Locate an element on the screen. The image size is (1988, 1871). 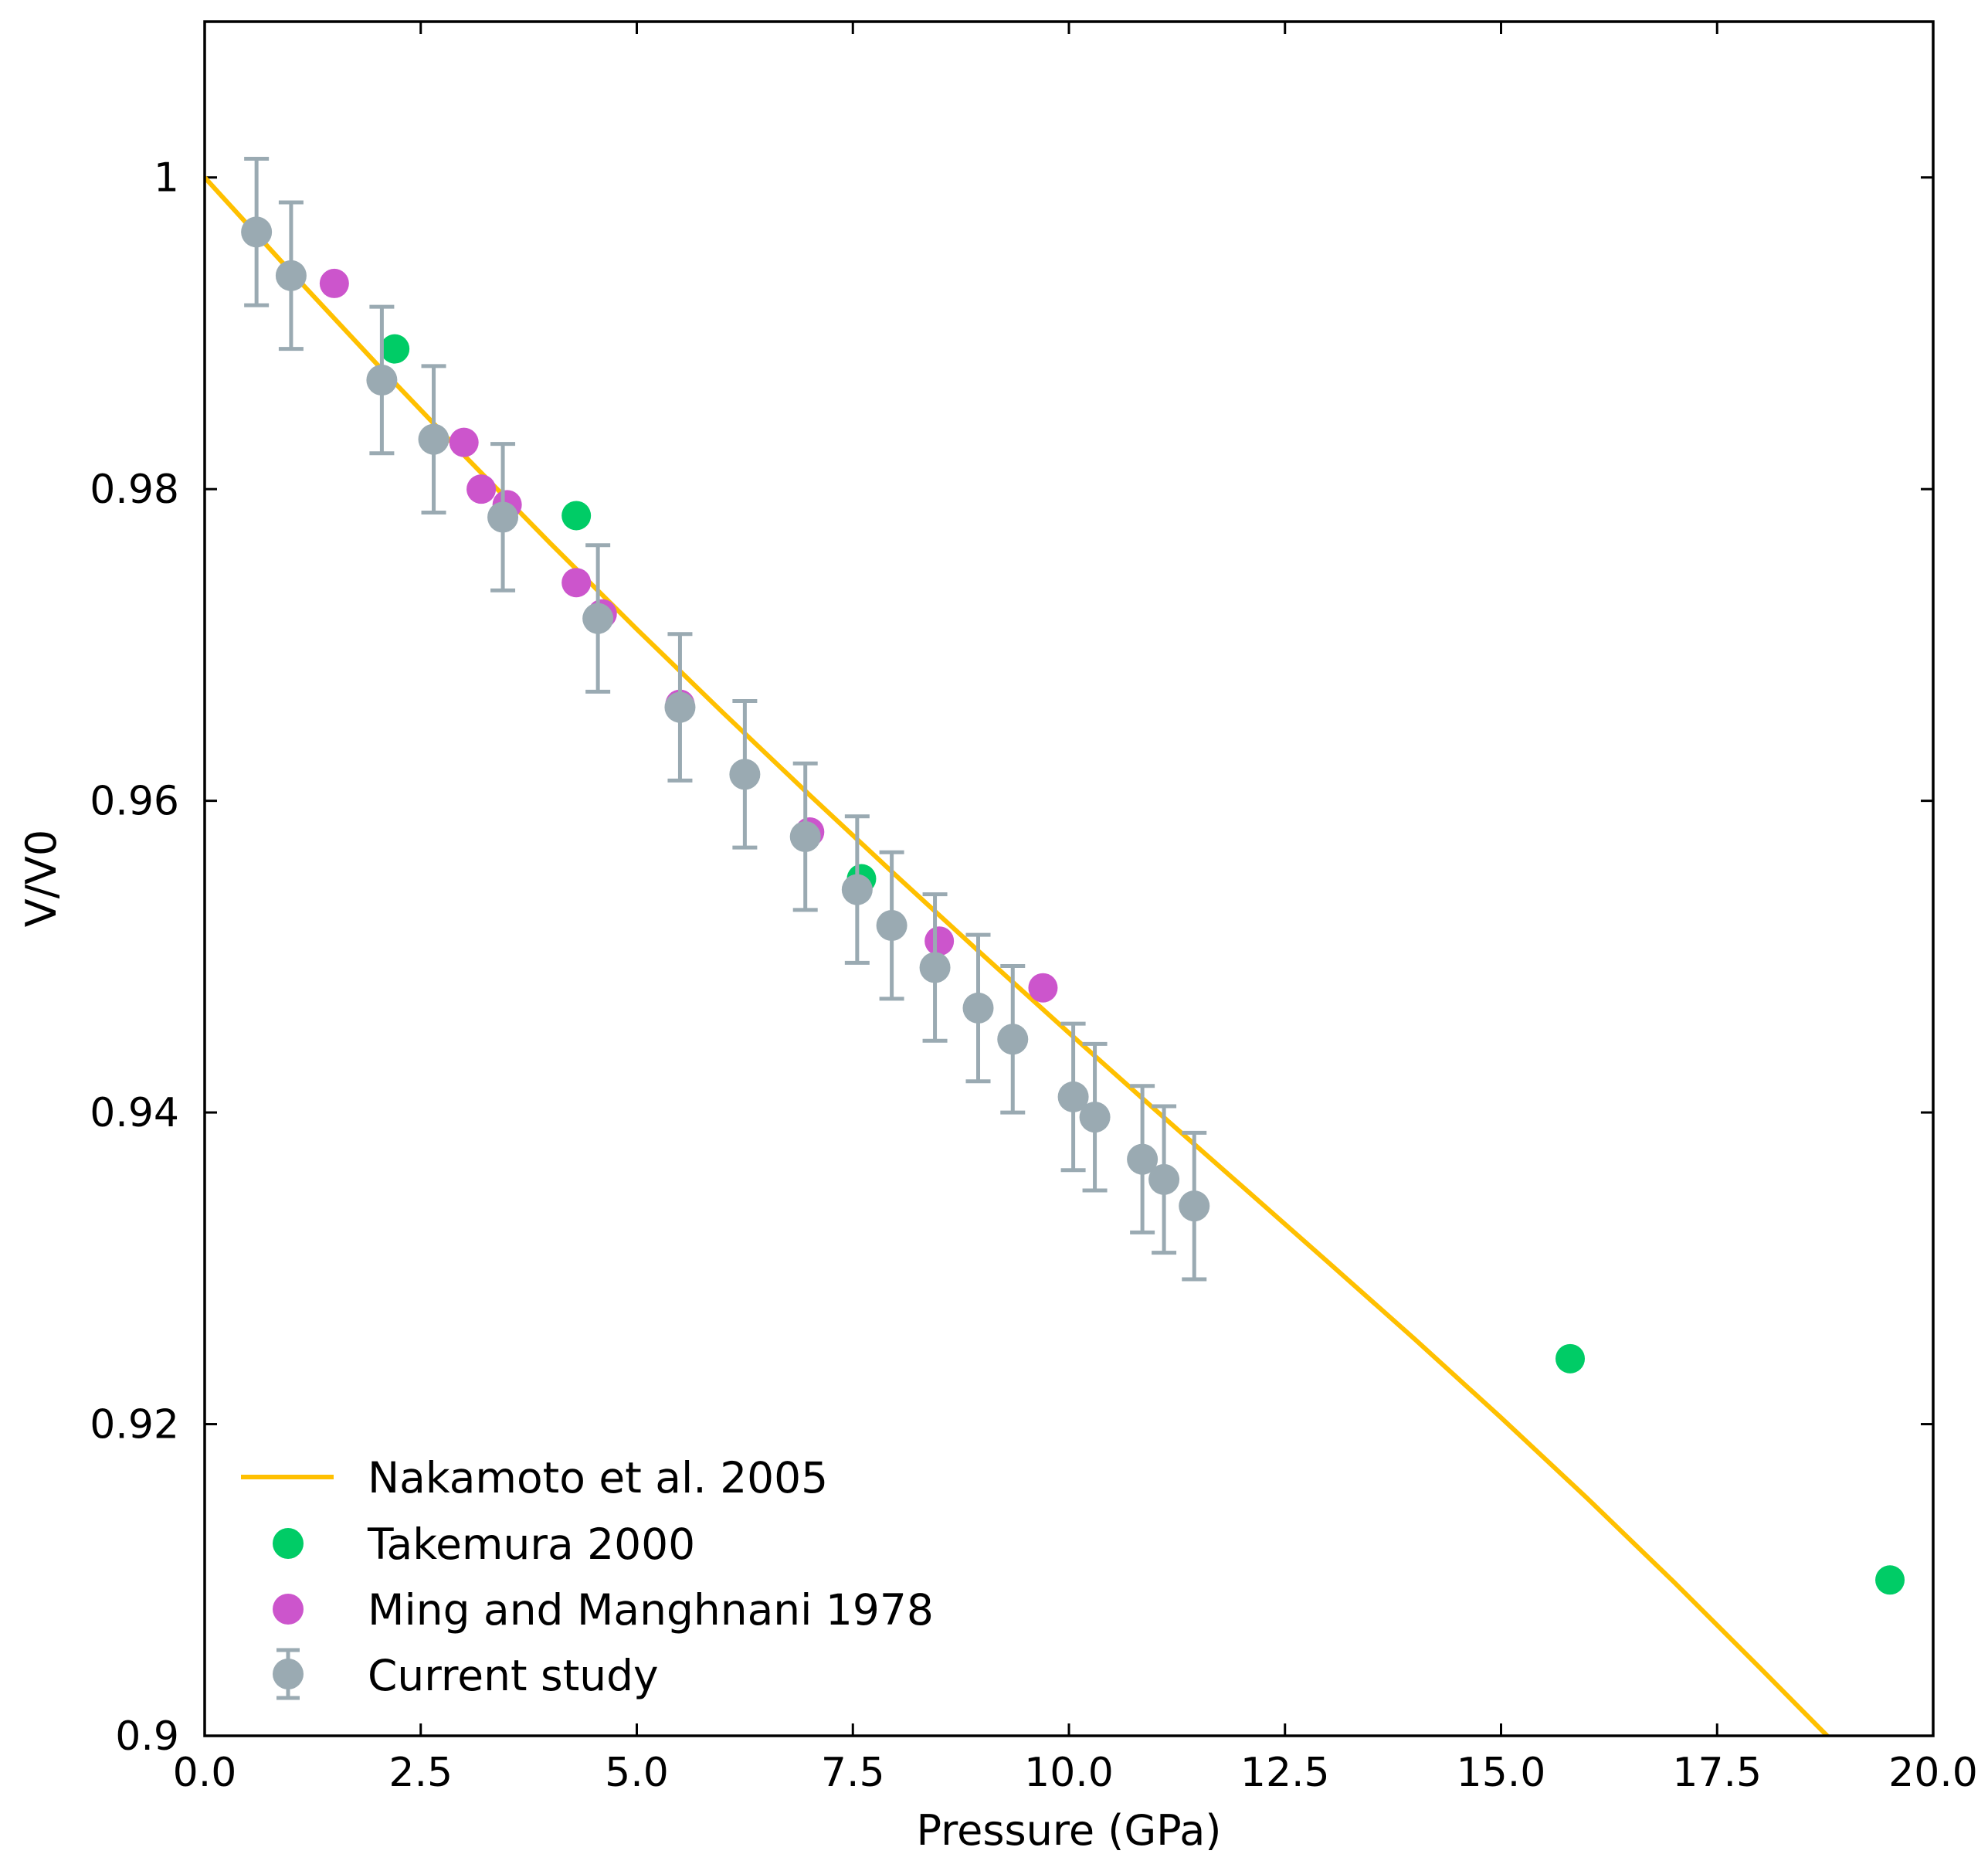
x-tick-label: 15.0 is located at coordinates (1501, 1773).